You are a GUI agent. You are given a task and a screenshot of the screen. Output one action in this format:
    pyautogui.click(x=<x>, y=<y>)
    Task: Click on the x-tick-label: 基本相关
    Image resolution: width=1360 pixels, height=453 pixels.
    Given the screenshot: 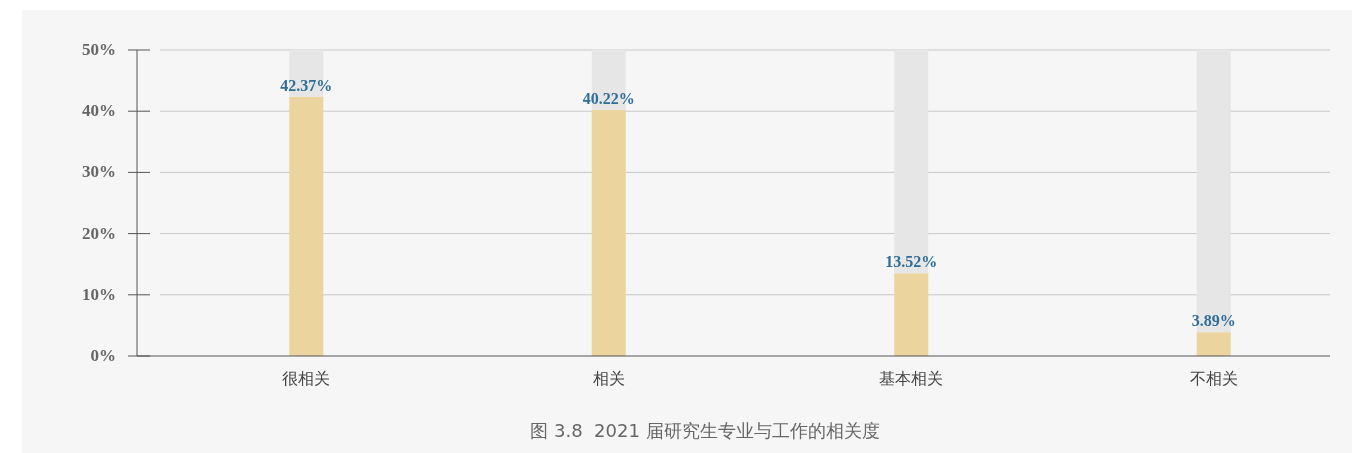 What is the action you would take?
    pyautogui.click(x=911, y=378)
    